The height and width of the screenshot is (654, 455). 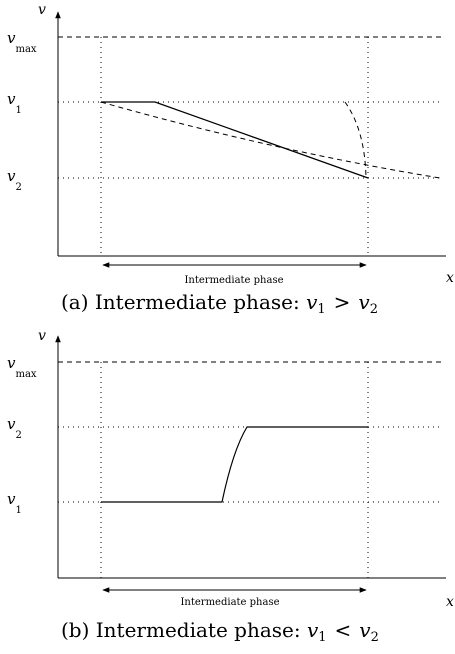 What do you see at coordinates (450, 602) in the screenshot?
I see `x-axis-label-b: x` at bounding box center [450, 602].